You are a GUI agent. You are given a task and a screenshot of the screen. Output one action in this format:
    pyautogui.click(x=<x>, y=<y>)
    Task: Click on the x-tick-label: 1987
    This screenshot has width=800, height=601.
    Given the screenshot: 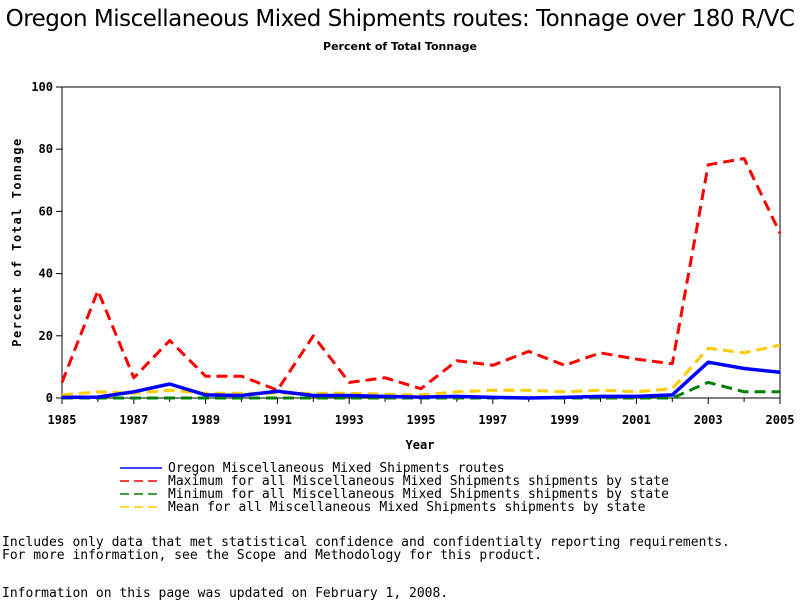 What is the action you would take?
    pyautogui.click(x=133, y=420)
    